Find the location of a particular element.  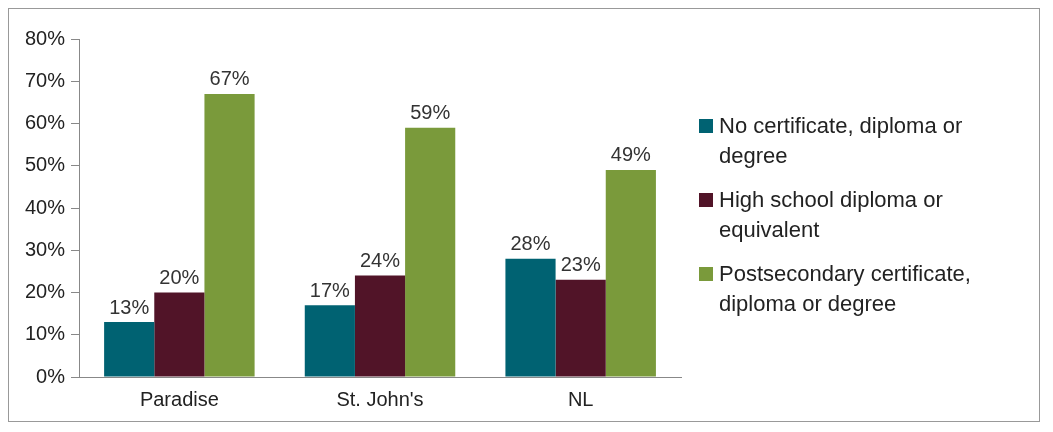

y-tick-label: 20% is located at coordinates (45, 291).